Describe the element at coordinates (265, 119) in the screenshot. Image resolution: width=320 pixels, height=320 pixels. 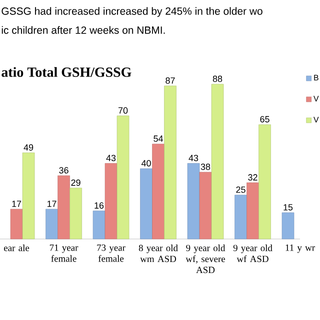
I see `data-label: 65` at that location.